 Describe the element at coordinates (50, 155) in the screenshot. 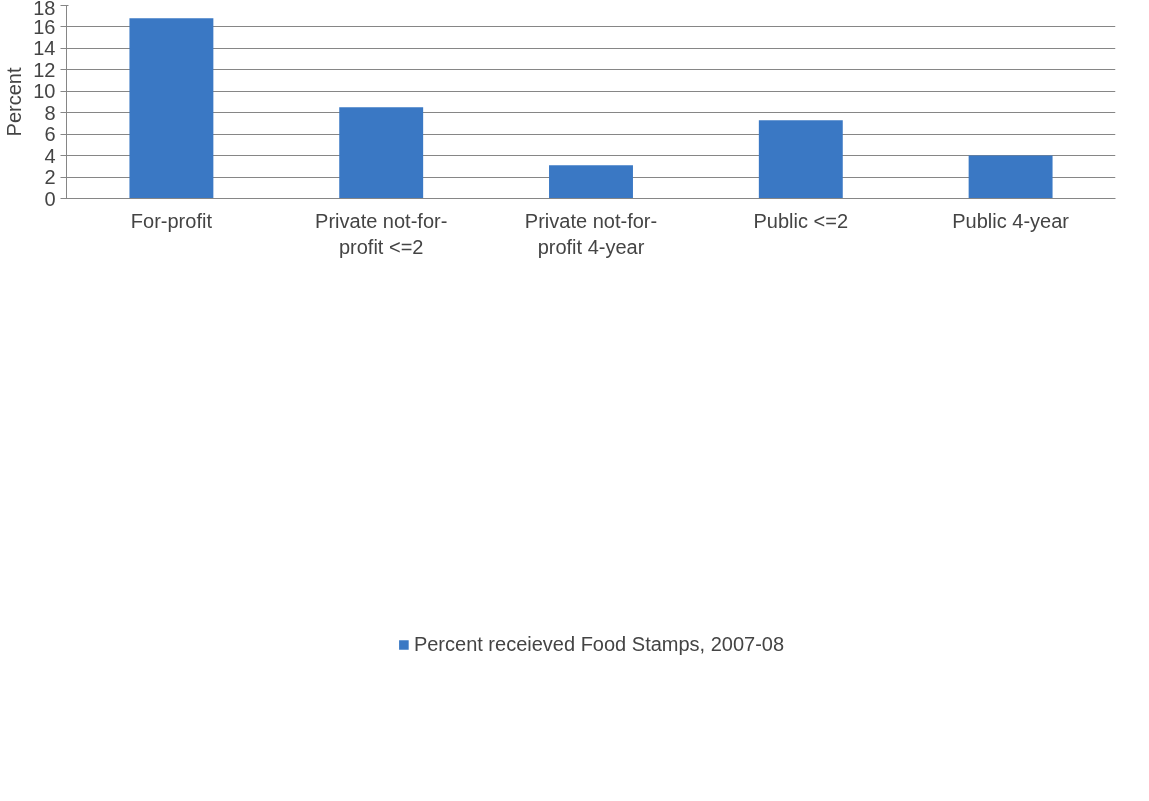

I see `y-tick-label: 4` at that location.